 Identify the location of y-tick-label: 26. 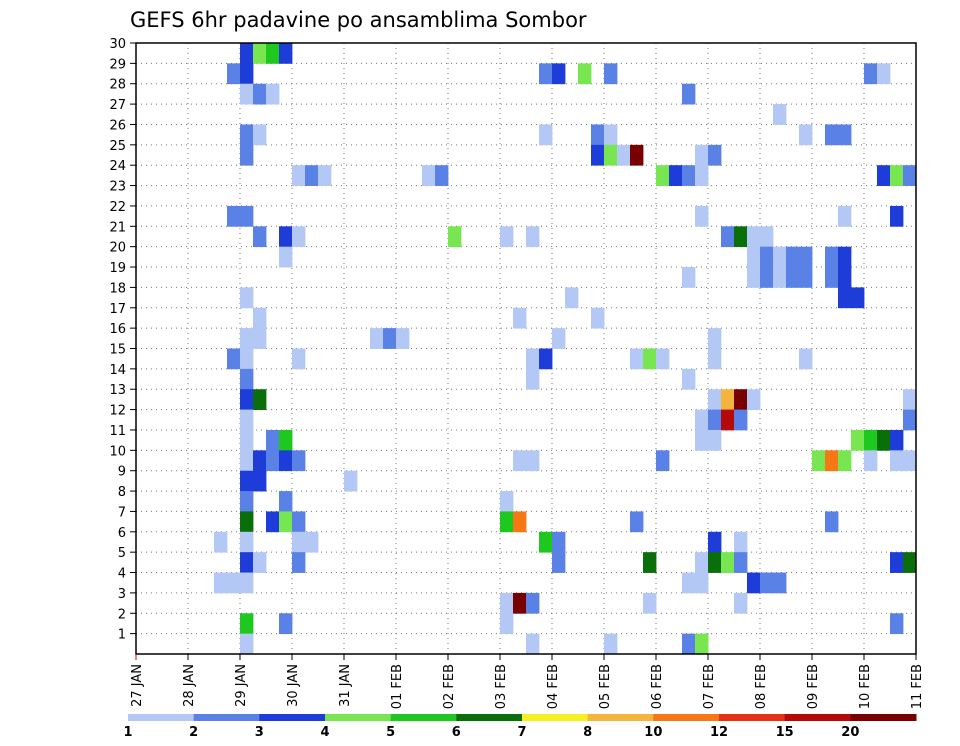
(117, 125).